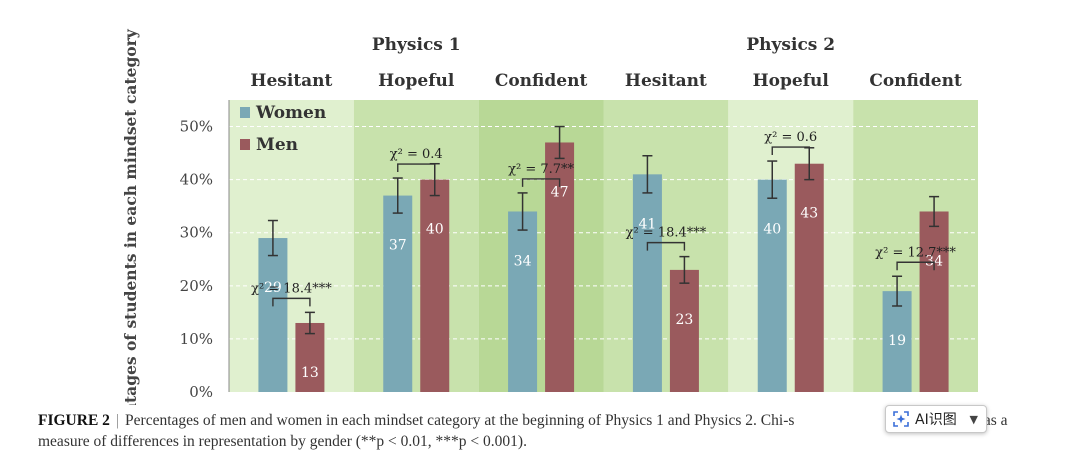 This screenshot has height=474, width=1080. What do you see at coordinates (901, 419) in the screenshot?
I see `sparkle-scan-icon` at bounding box center [901, 419].